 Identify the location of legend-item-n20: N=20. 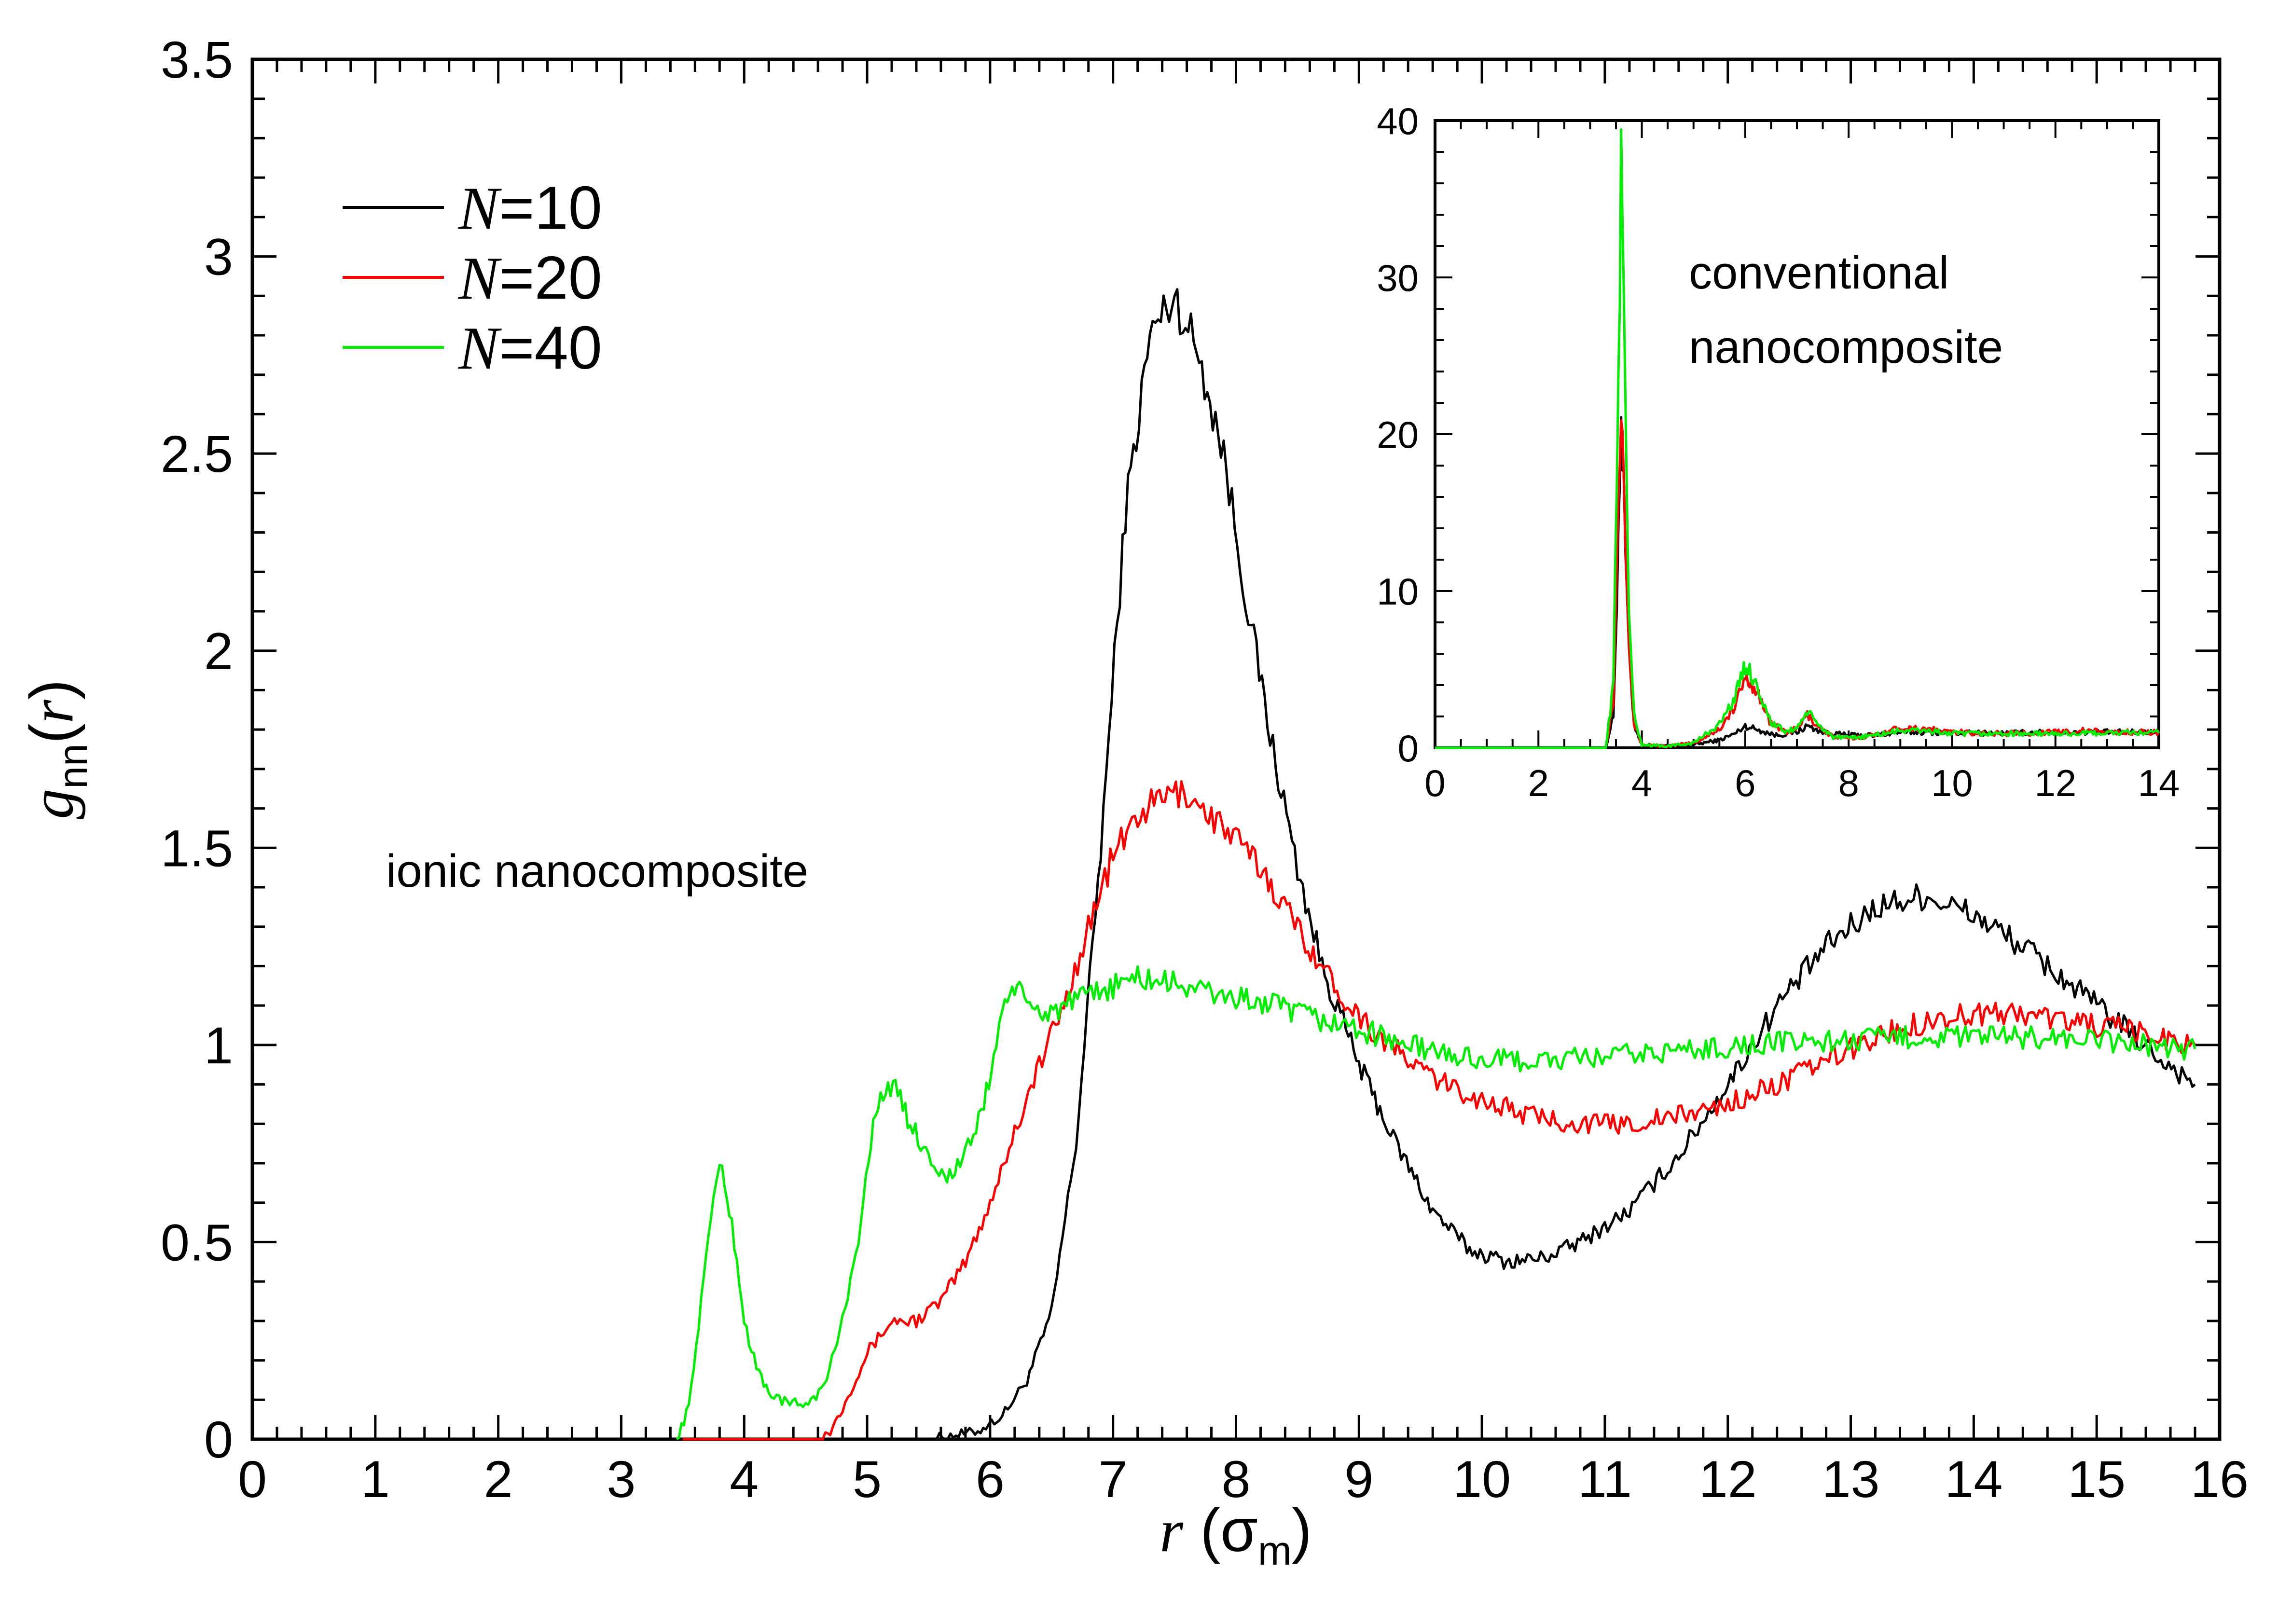
(472, 278).